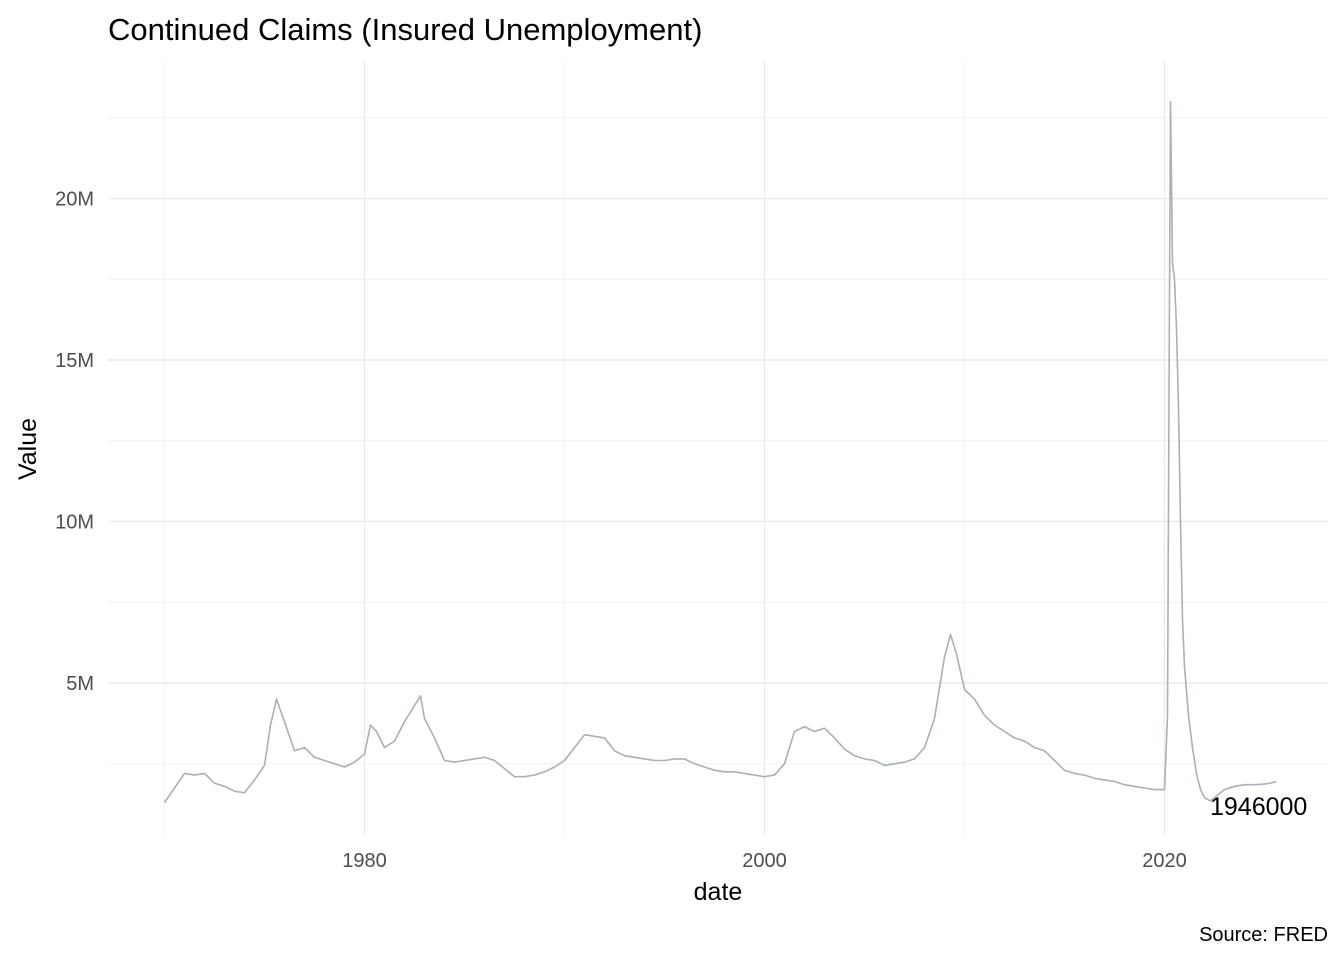  What do you see at coordinates (74, 200) in the screenshot?
I see `y-tick-label: 20M` at bounding box center [74, 200].